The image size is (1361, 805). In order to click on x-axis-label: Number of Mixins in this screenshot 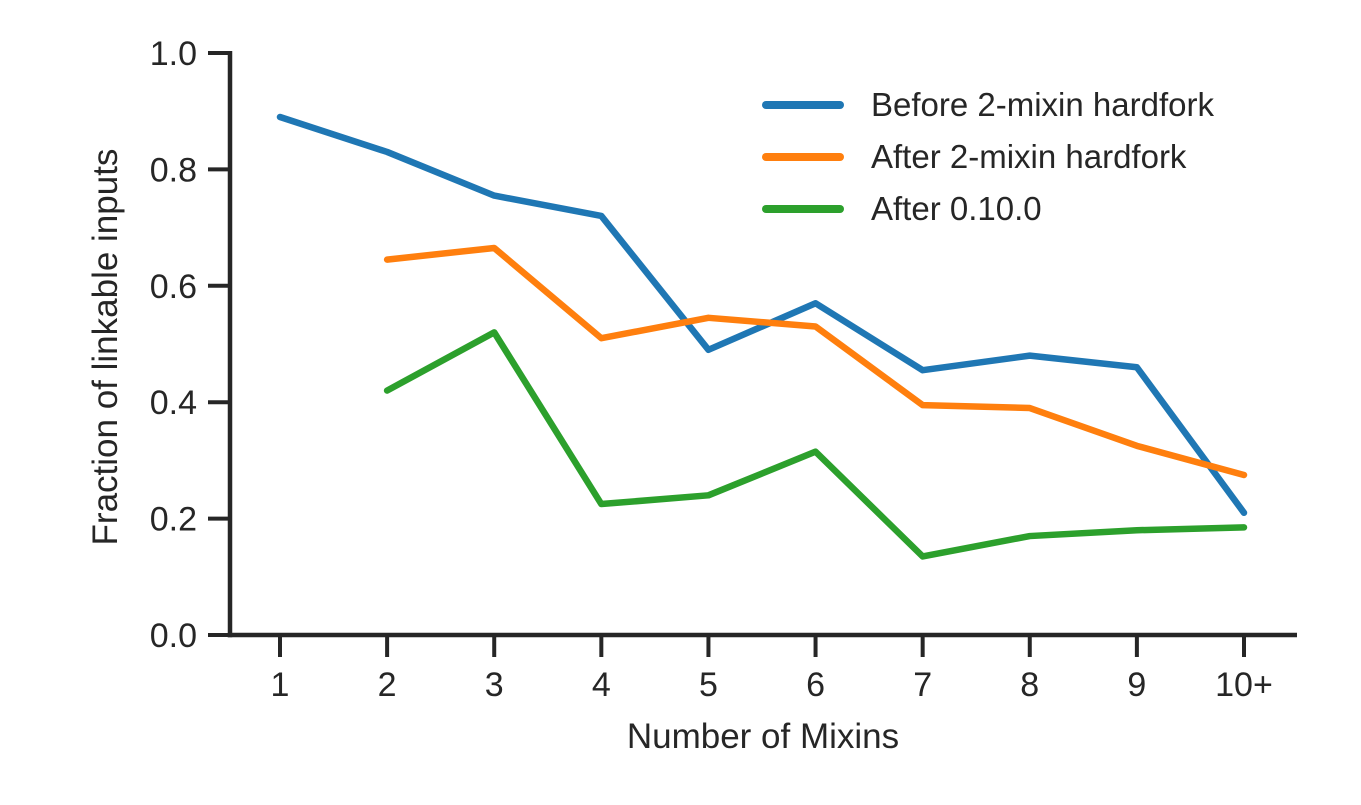, I will do `click(763, 736)`.